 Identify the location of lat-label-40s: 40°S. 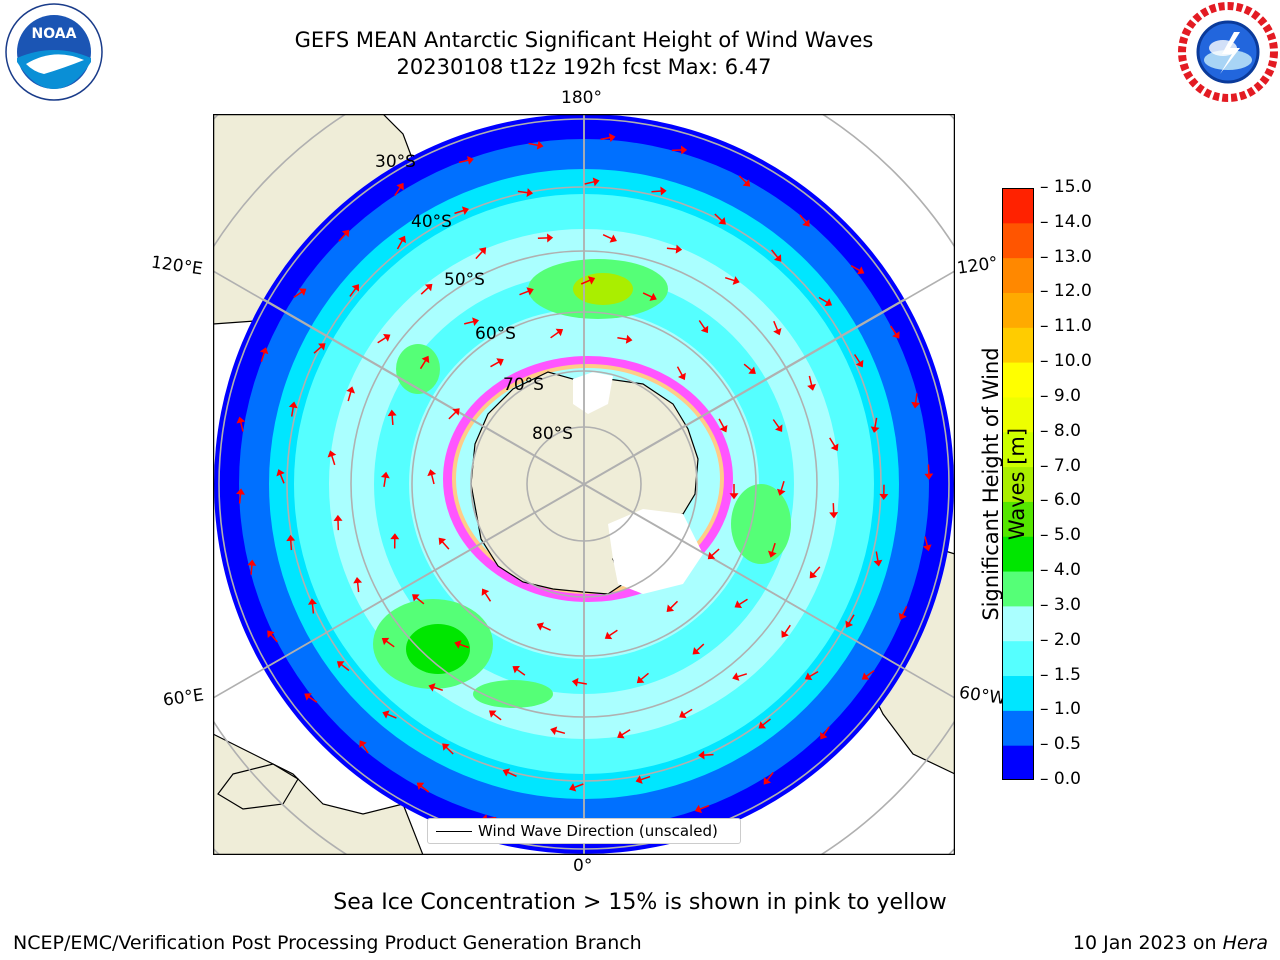
(431, 222).